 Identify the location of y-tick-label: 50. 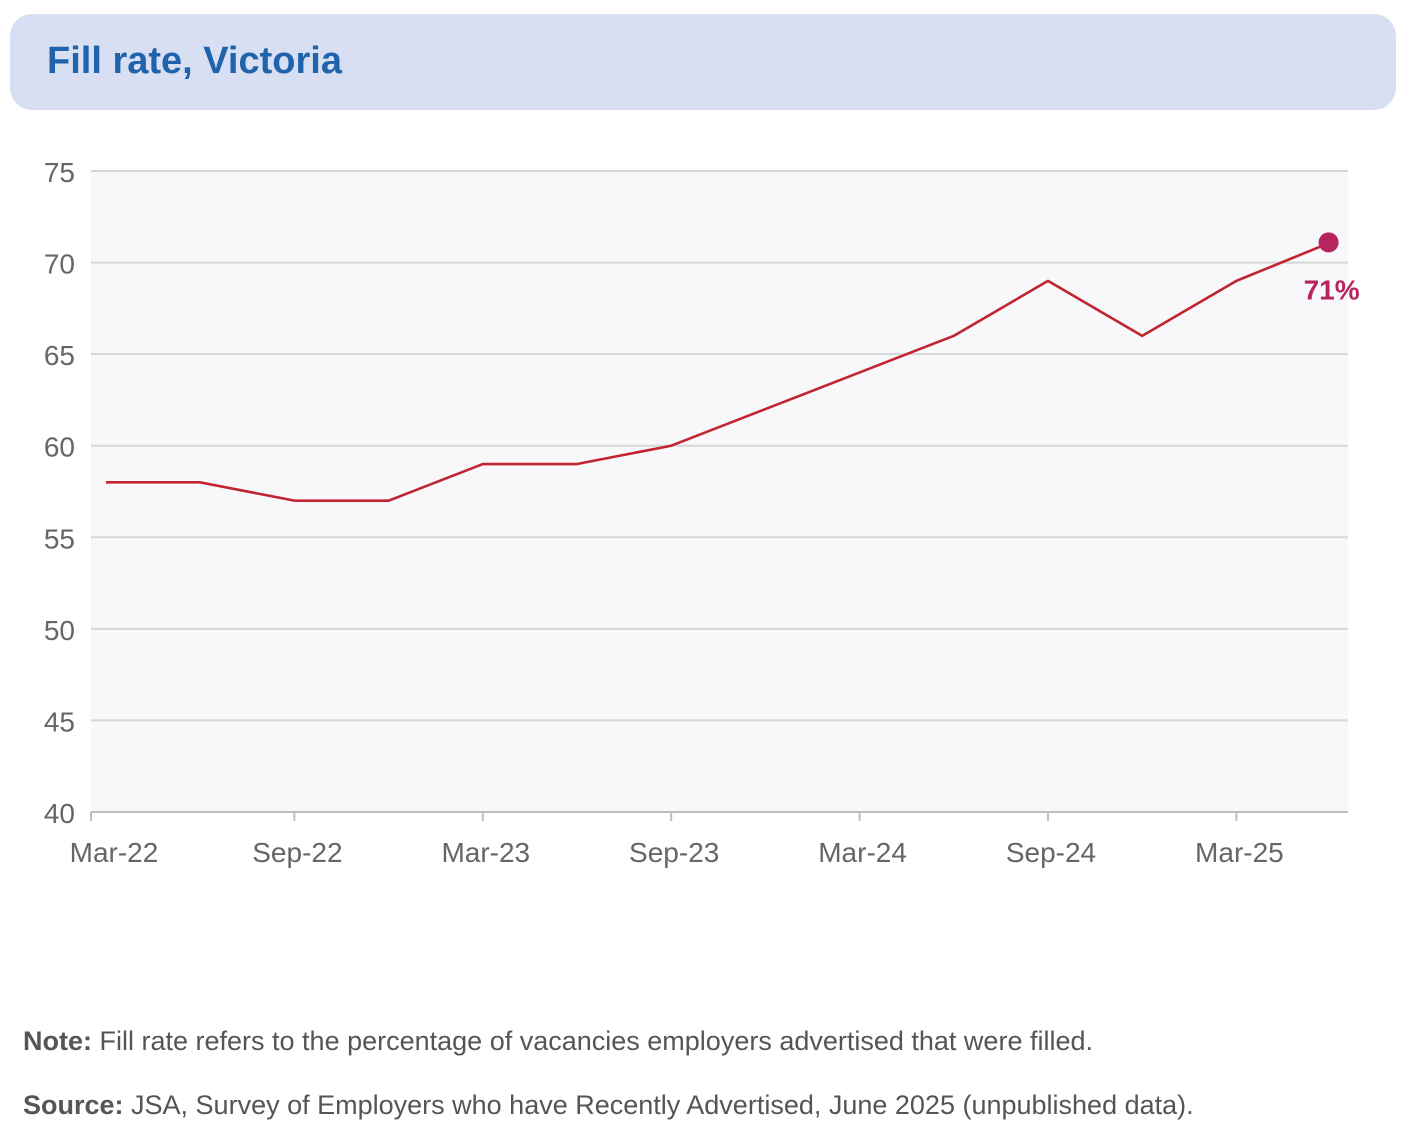
(59, 630).